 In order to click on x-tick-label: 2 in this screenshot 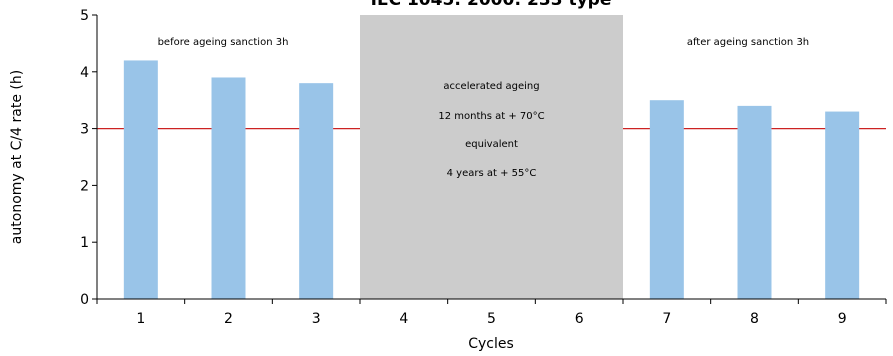, I will do `click(228, 319)`.